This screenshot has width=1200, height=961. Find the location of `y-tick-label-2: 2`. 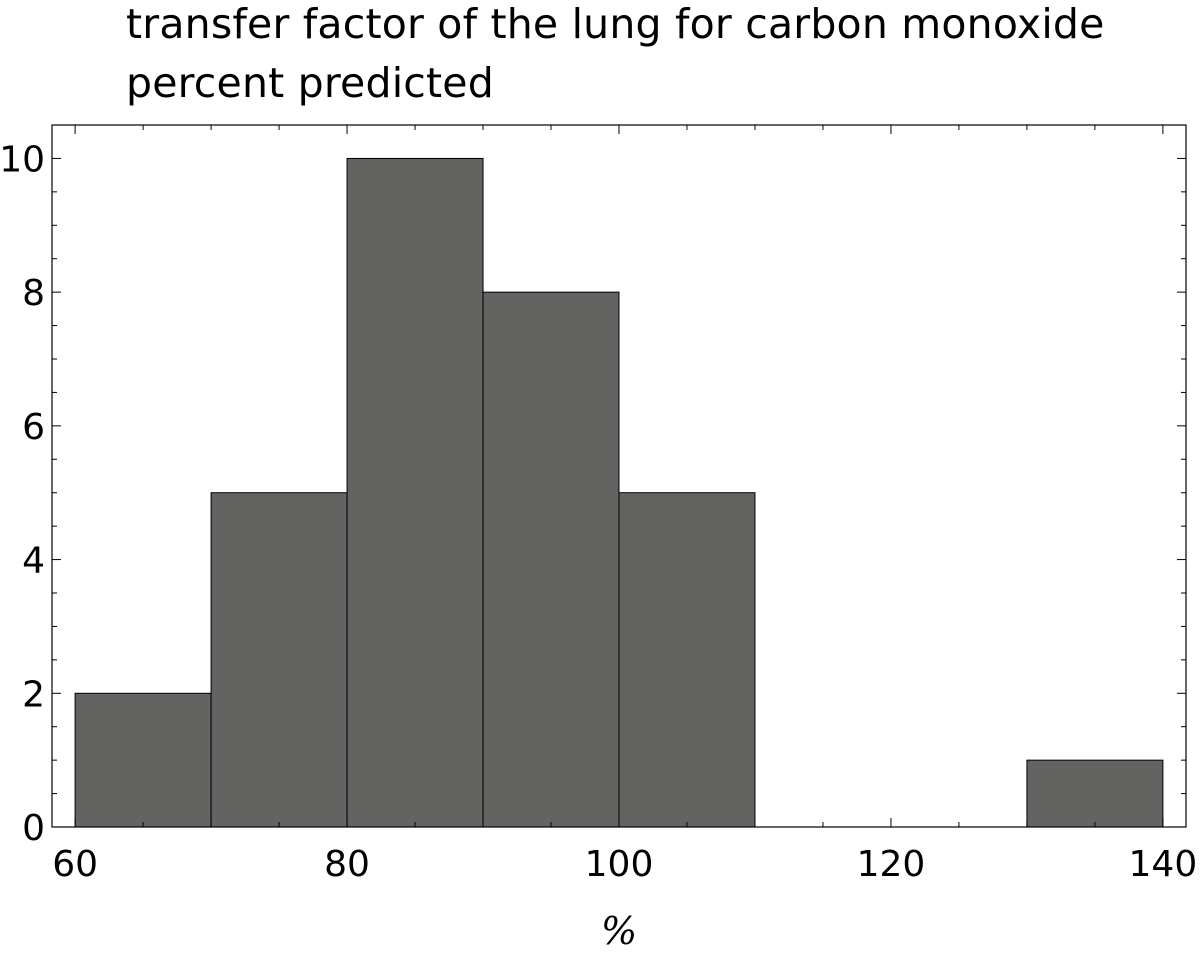

y-tick-label-2: 2 is located at coordinates (33, 694).